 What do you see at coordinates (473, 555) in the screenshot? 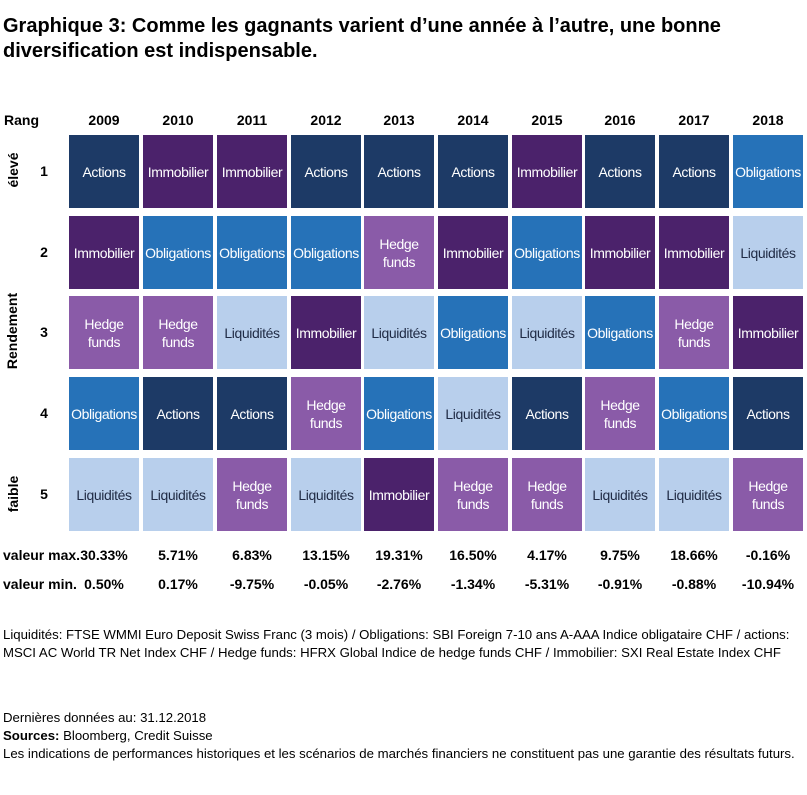
I see `max-value: 16.50%` at bounding box center [473, 555].